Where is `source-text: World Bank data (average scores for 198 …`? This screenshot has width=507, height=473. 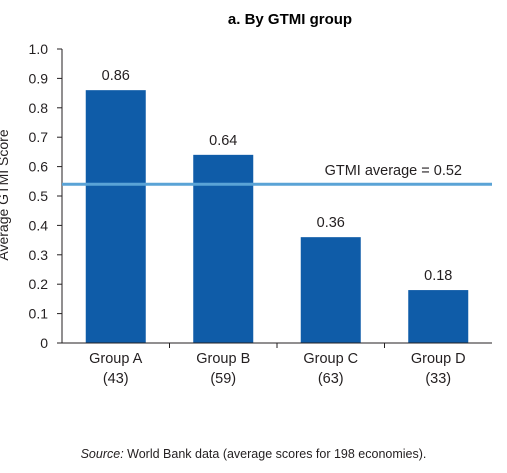
source-text: World Bank data (average scores for 198 … is located at coordinates (275, 454).